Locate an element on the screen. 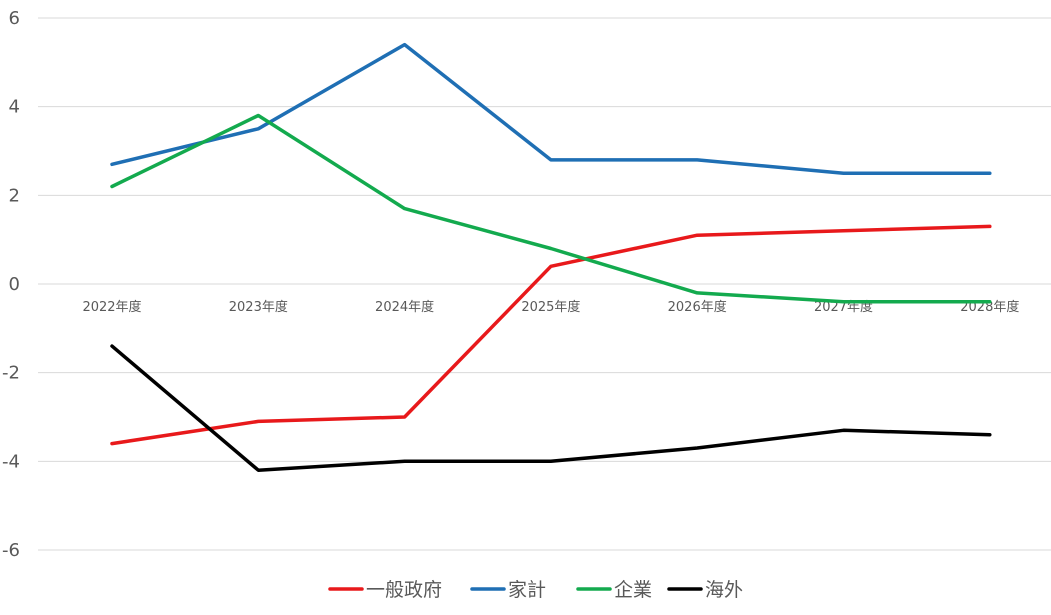 Image resolution: width=1051 pixels, height=615 pixels. x-tick-label: 2026年度 is located at coordinates (697, 307).